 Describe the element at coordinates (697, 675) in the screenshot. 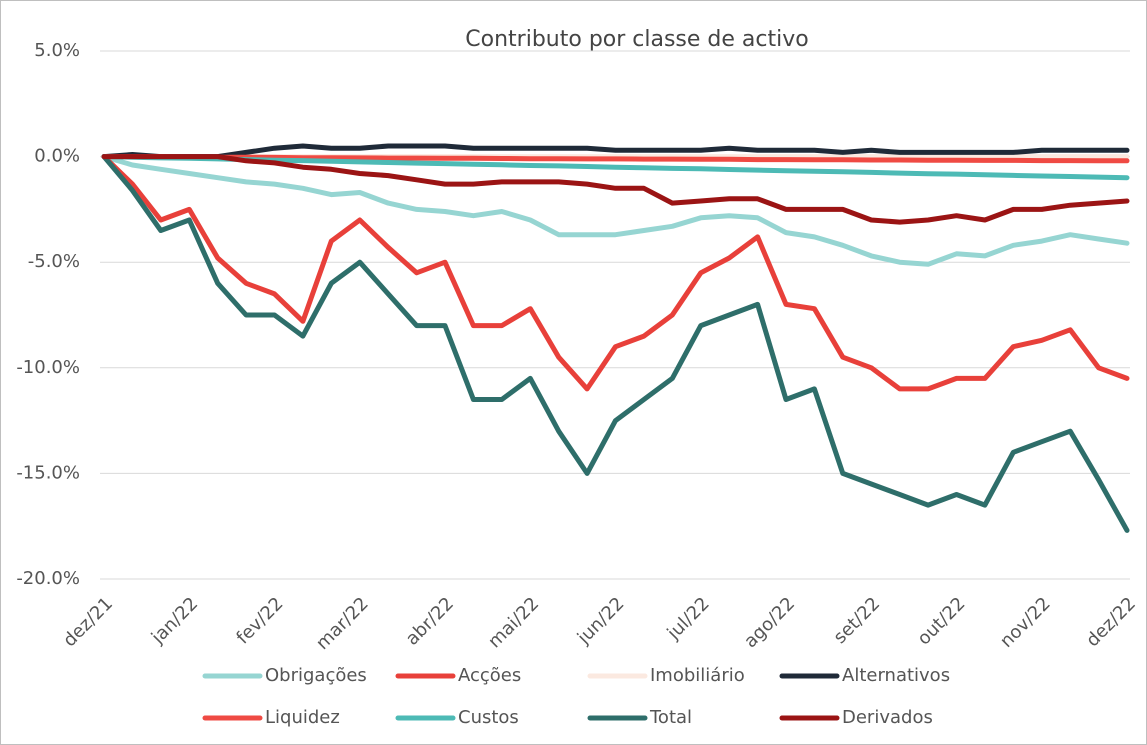

I see `legend-label: Imobiliário` at that location.